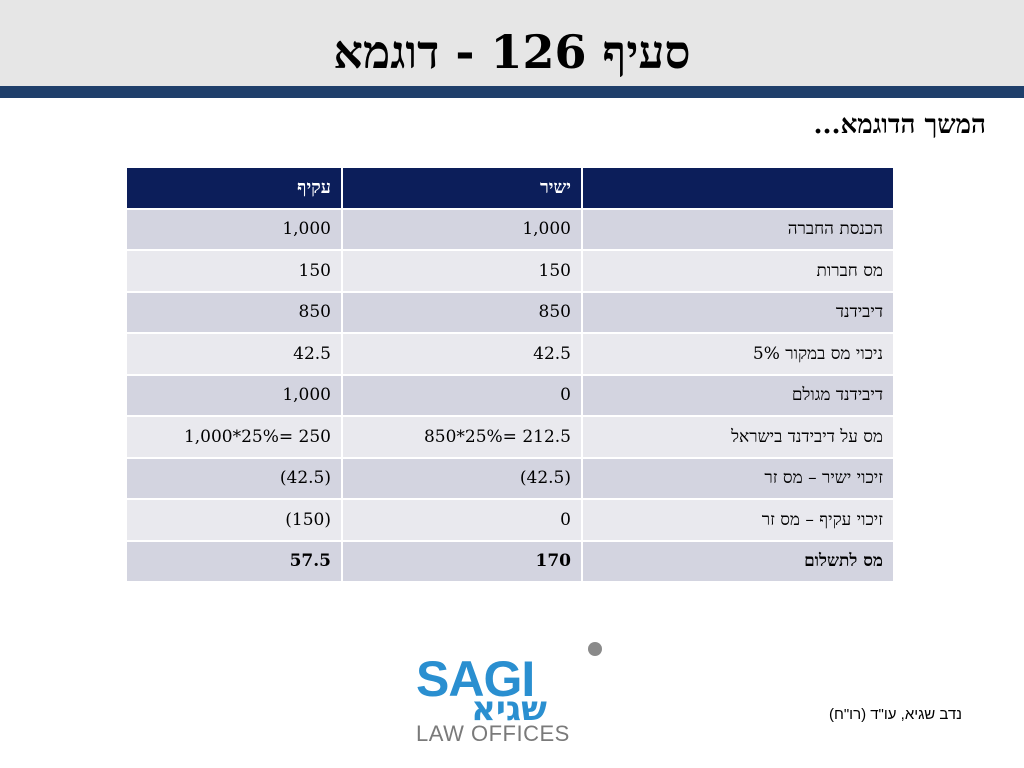  I want to click on table-row: 850 850 דיבידנד, so click(510, 312).